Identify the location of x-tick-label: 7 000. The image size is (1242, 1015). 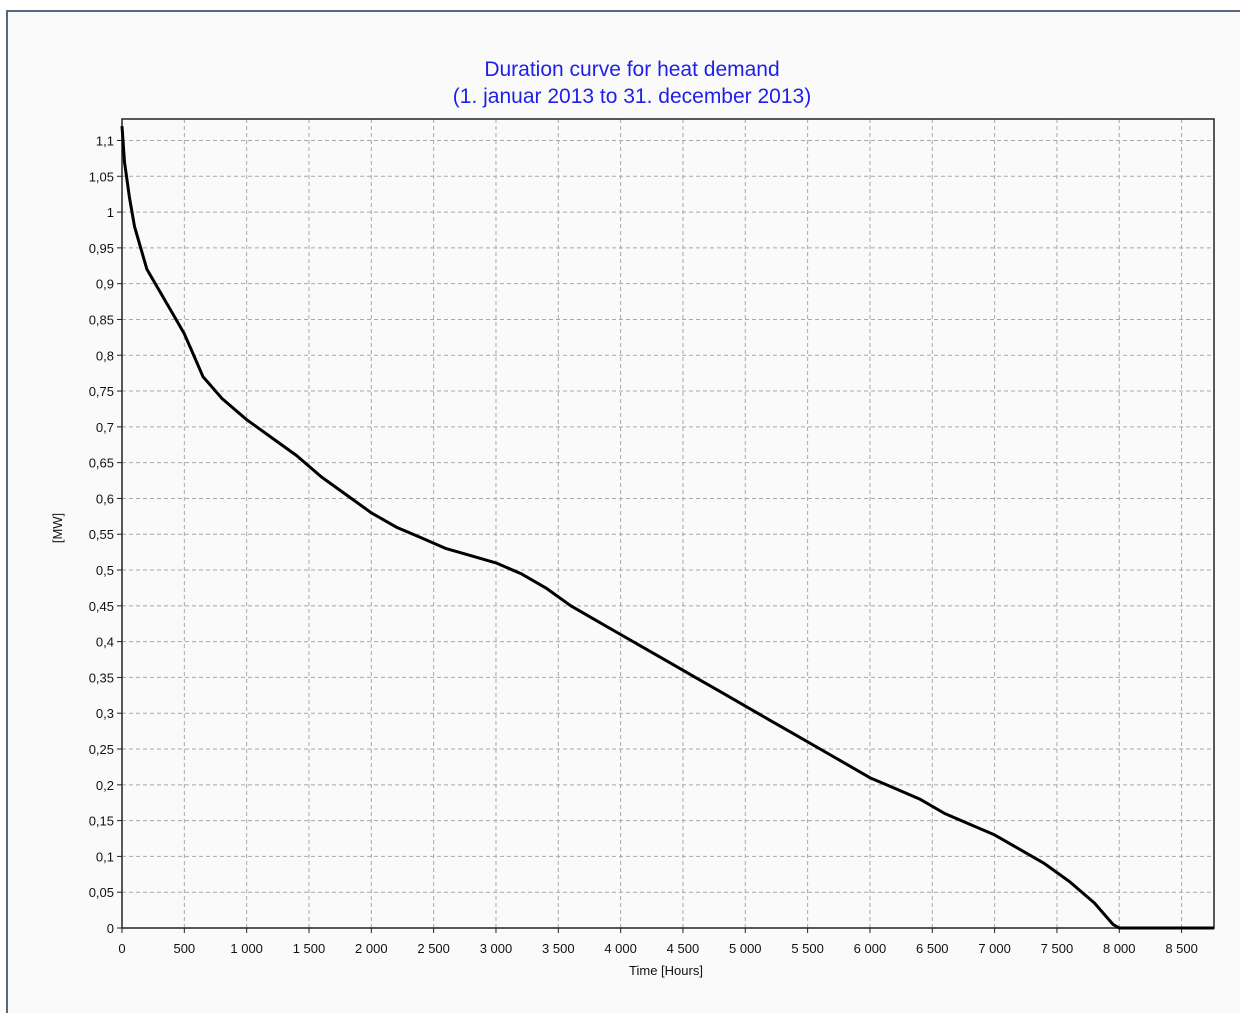
(994, 948).